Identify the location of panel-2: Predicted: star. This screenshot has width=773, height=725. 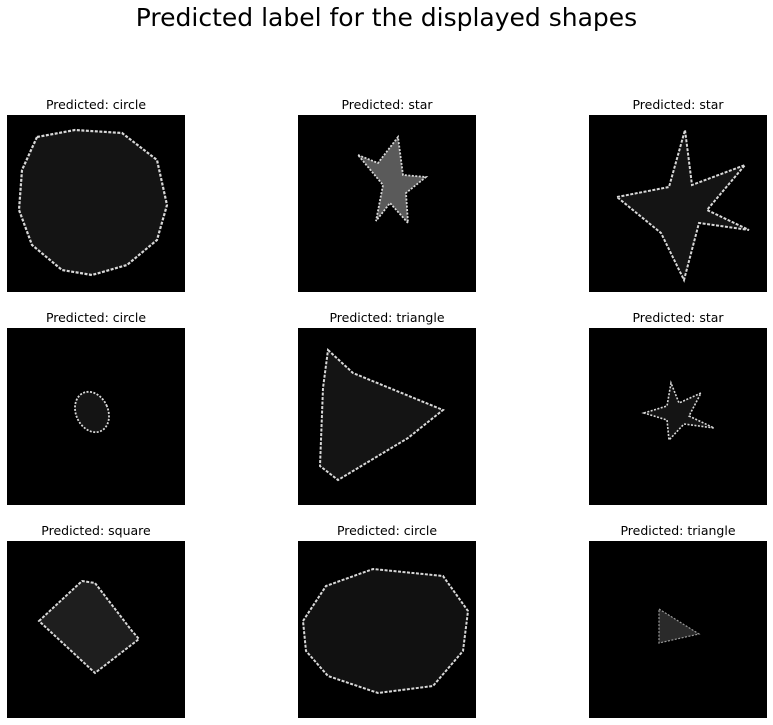
(387, 194).